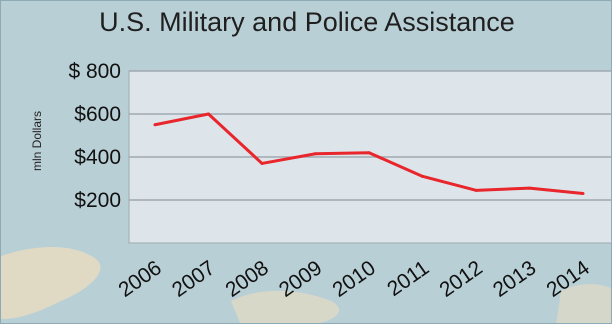 The height and width of the screenshot is (324, 612). I want to click on x-tick-labels: 2006 2007 2008 2009 2010 2011 2012 2013 2014, so click(354, 279).